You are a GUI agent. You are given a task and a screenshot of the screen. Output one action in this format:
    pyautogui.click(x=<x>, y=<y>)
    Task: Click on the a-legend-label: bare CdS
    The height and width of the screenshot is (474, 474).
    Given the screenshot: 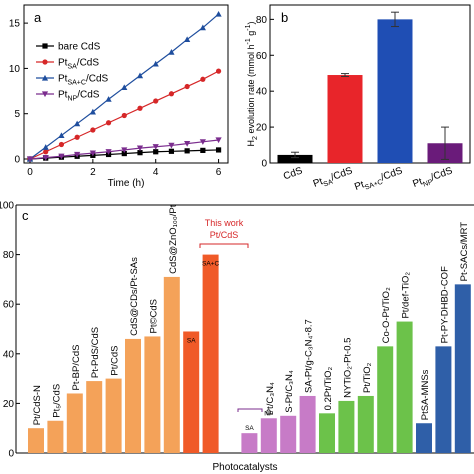 What is the action you would take?
    pyautogui.click(x=79, y=47)
    